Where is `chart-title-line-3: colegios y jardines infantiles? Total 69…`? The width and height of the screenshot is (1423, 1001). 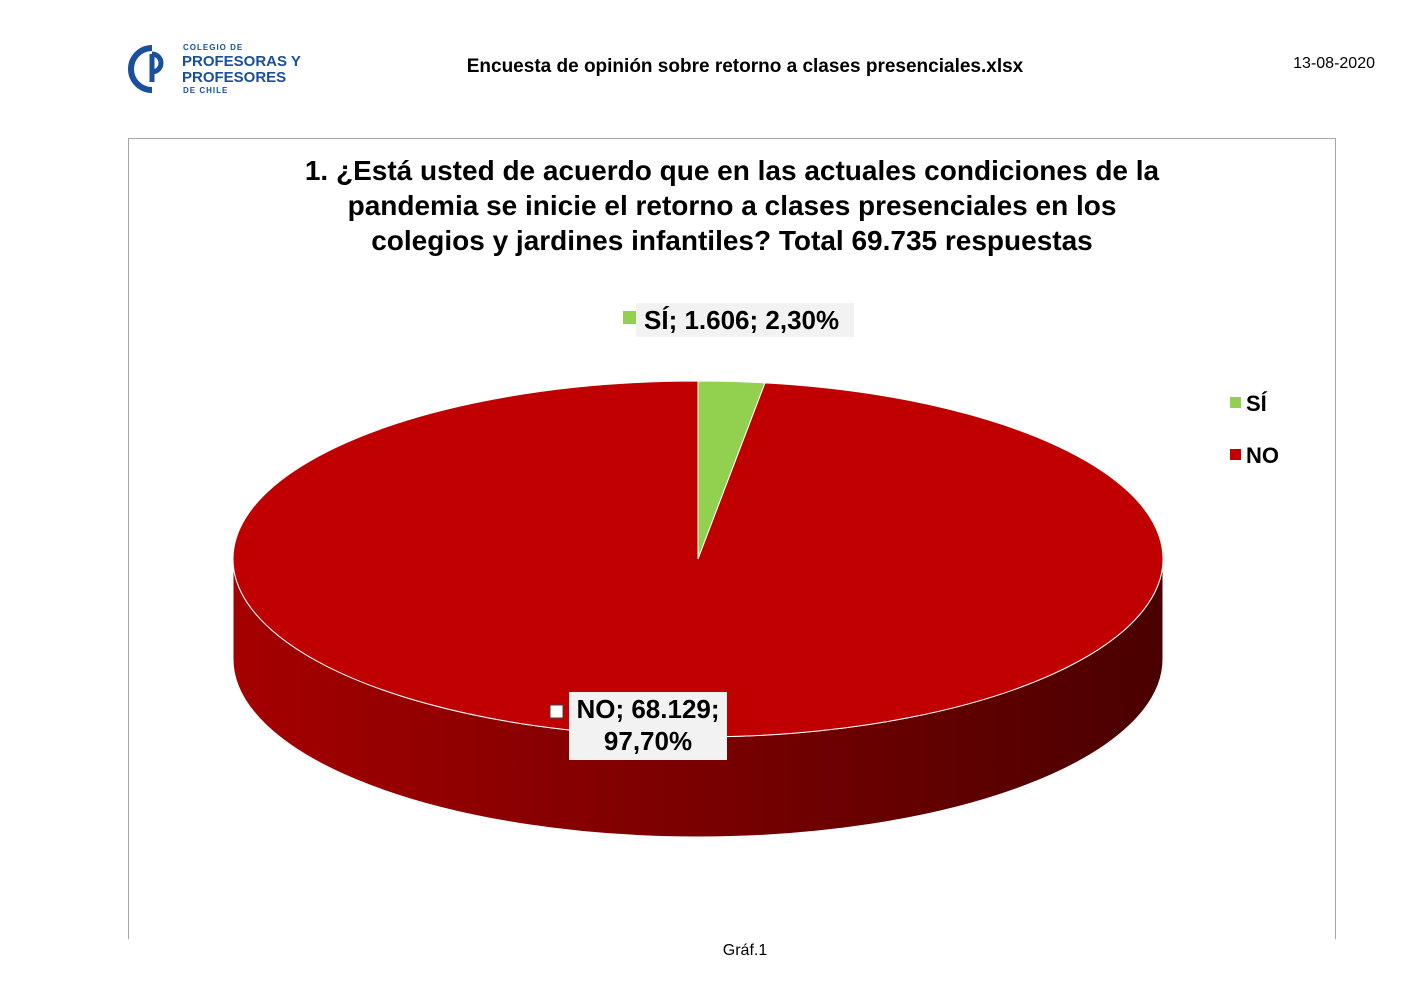 chart-title-line-3: colegios y jardines infantiles? Total 69… is located at coordinates (732, 240).